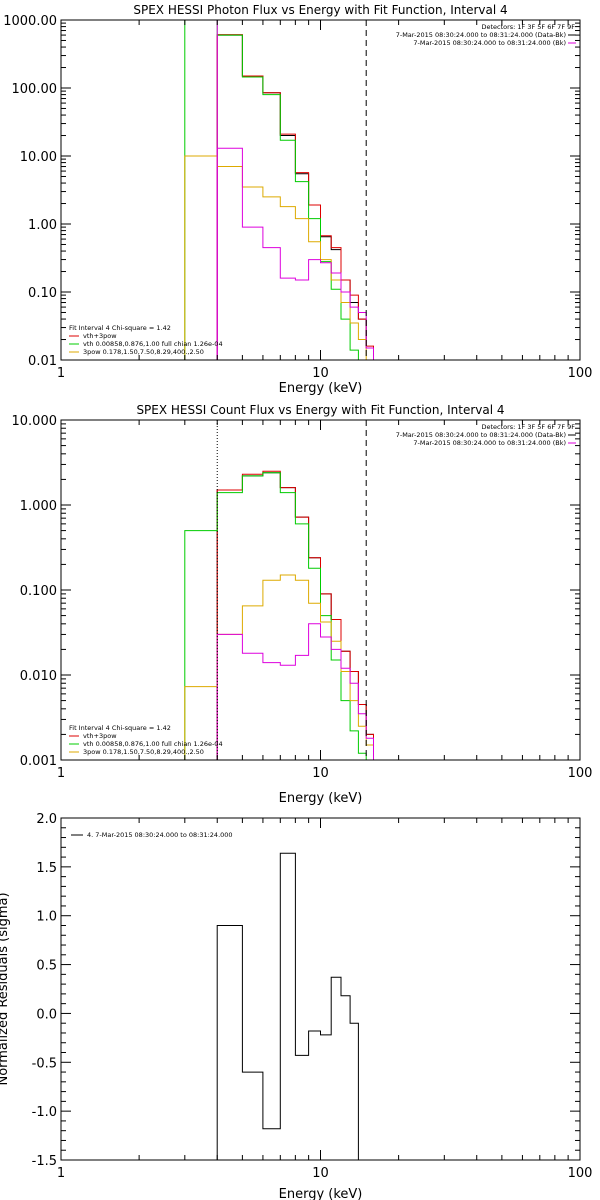 The width and height of the screenshot is (600, 1200). I want to click on y-tick-label: 0.5, so click(46, 966).